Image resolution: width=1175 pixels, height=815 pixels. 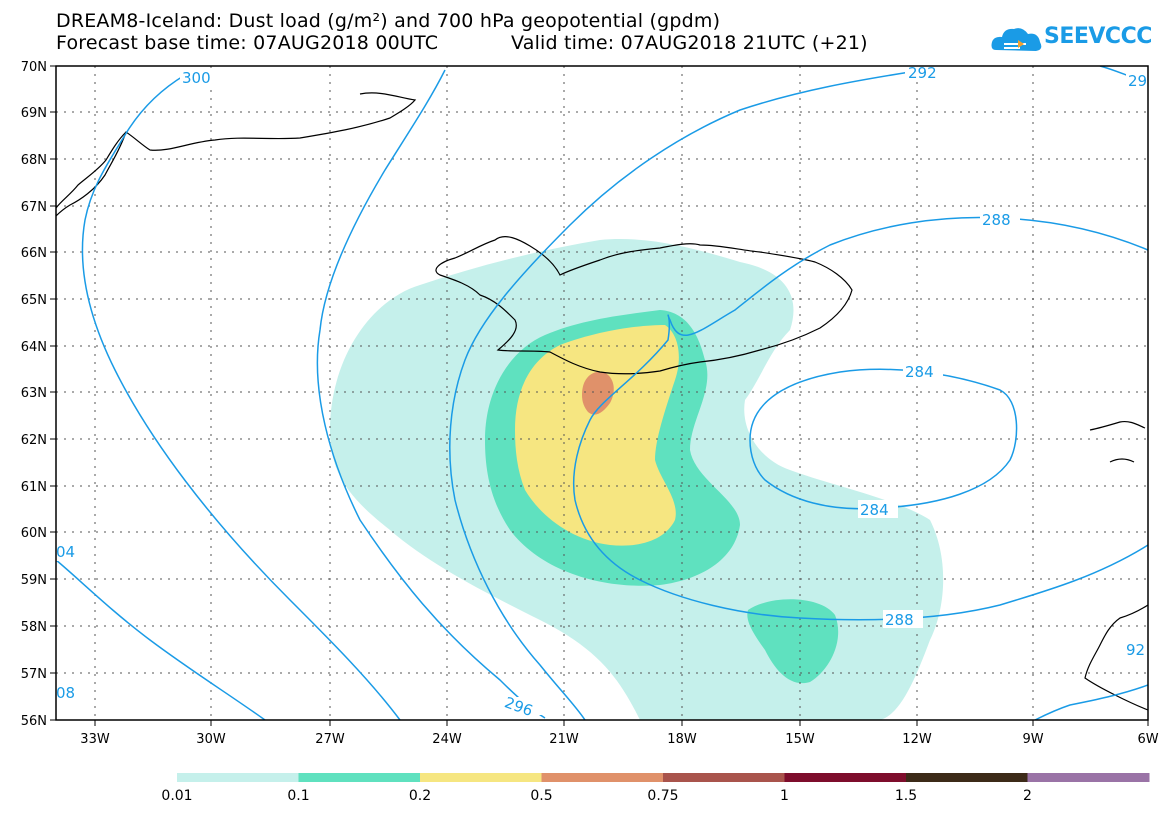 What do you see at coordinates (176, 796) in the screenshot?
I see `colorbar-tick-label: 0.01` at bounding box center [176, 796].